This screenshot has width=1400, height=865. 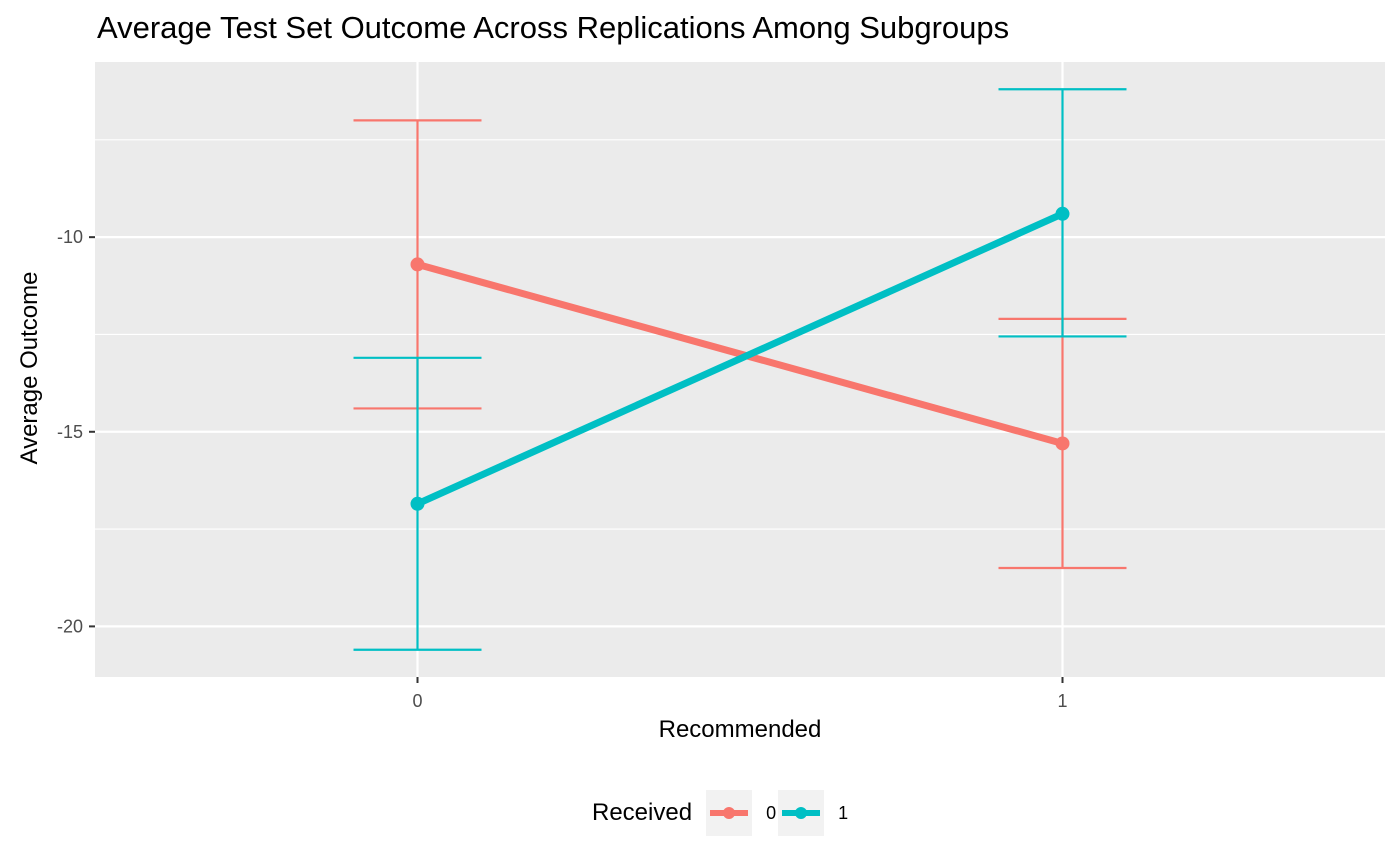 What do you see at coordinates (70, 432) in the screenshot?
I see `y-tick-label: -15` at bounding box center [70, 432].